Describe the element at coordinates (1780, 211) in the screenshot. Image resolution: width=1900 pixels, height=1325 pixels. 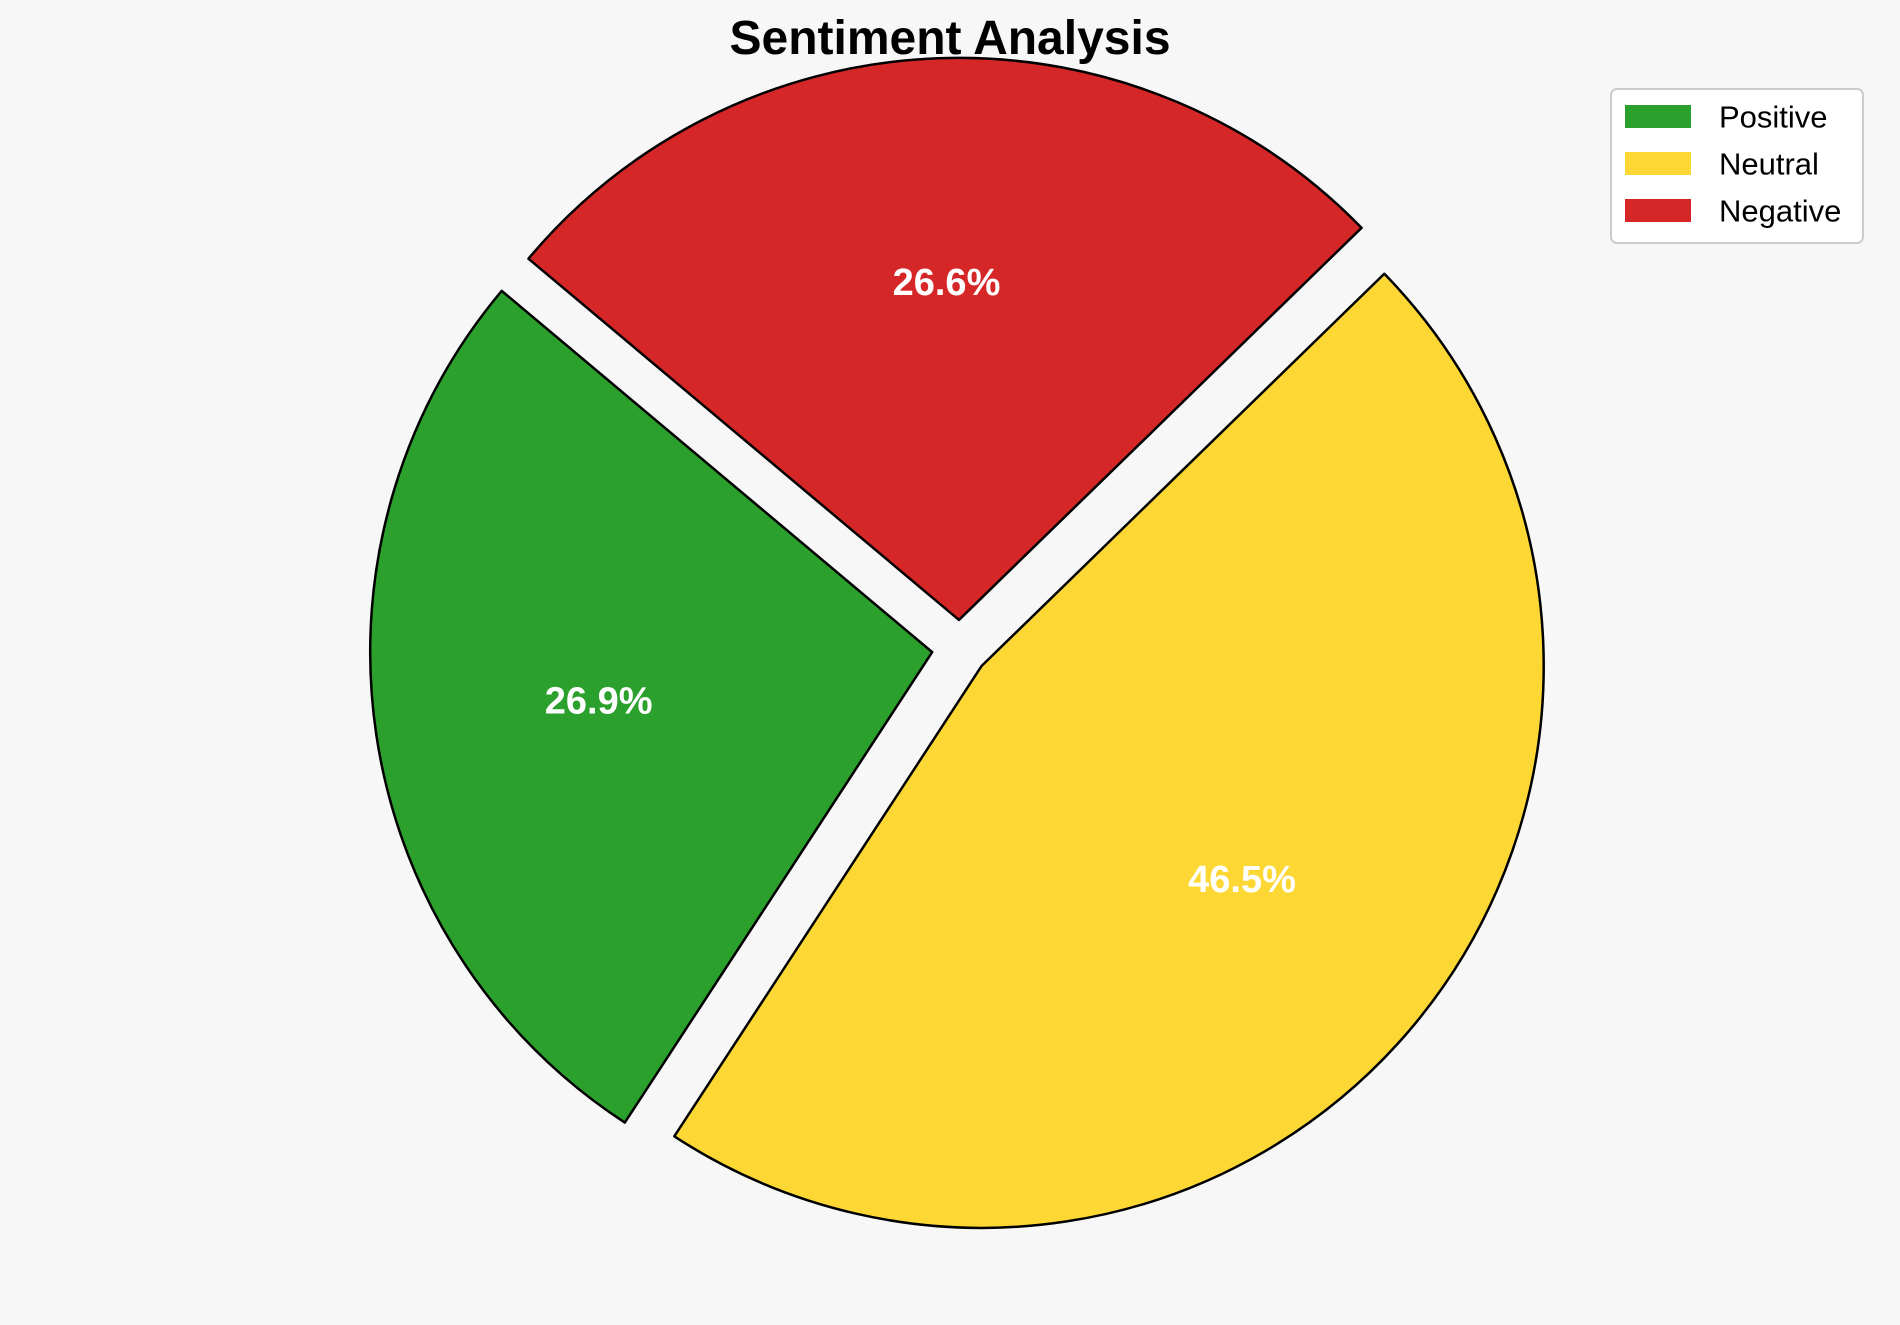
I see `legend-label-negative: Negative` at that location.